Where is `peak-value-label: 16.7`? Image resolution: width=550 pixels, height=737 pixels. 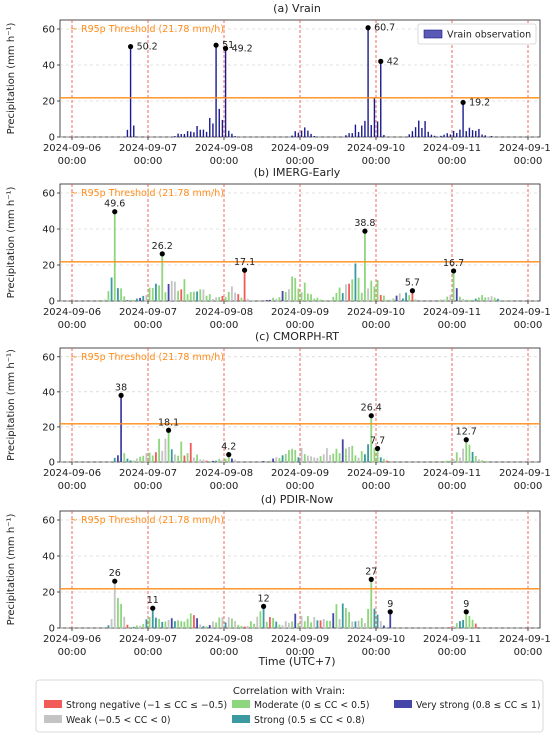 peak-value-label: 16.7 is located at coordinates (453, 263).